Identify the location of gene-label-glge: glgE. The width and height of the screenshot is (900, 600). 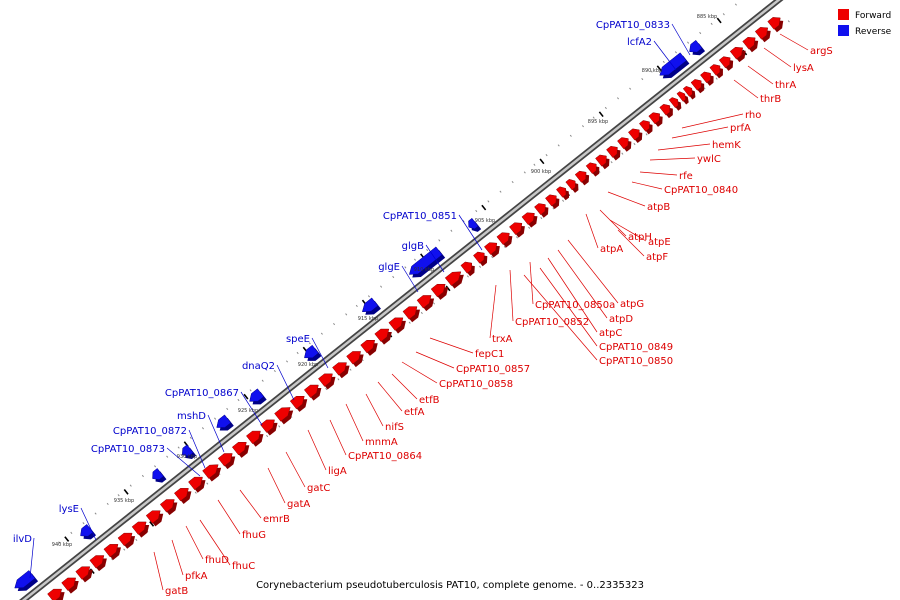
(389, 267).